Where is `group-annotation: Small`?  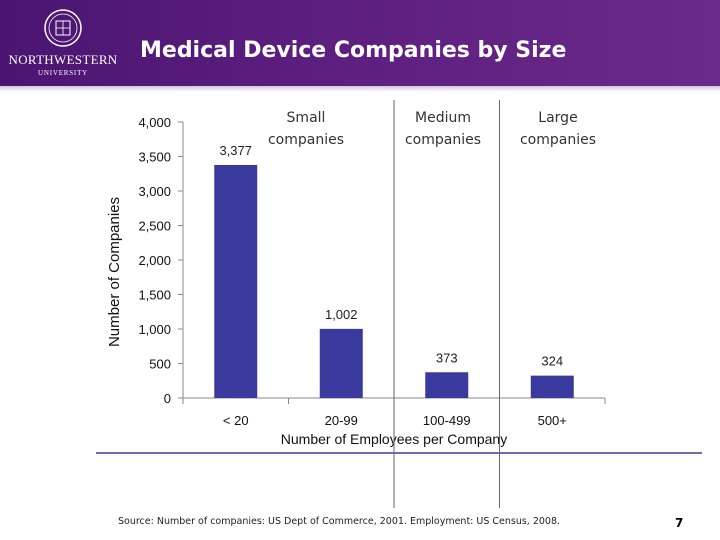 group-annotation: Small is located at coordinates (306, 118).